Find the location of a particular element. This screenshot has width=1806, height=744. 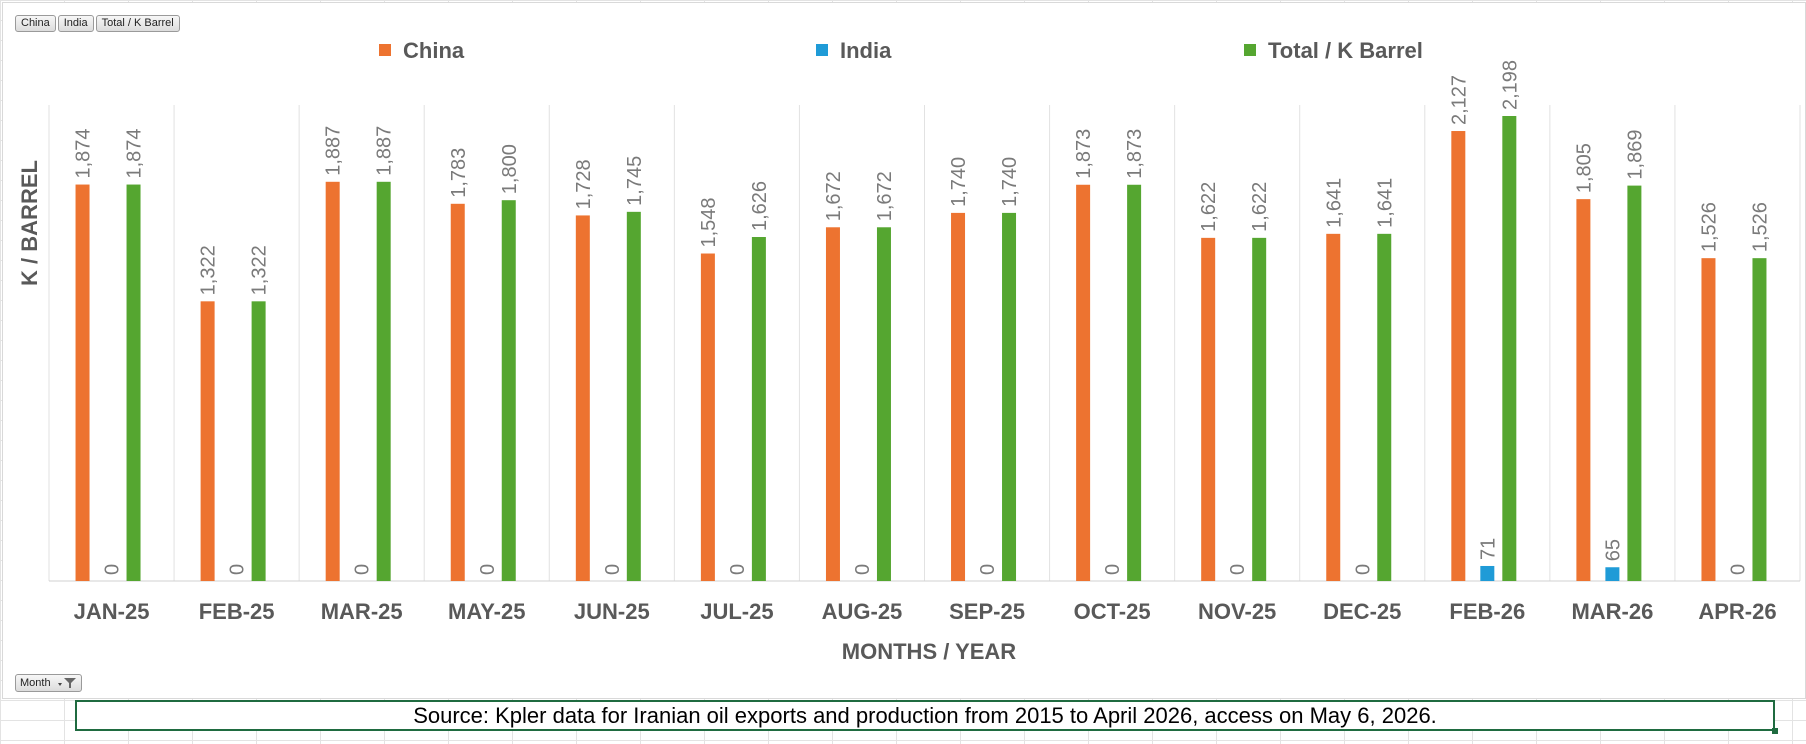

data-label: 65 is located at coordinates (1613, 550).